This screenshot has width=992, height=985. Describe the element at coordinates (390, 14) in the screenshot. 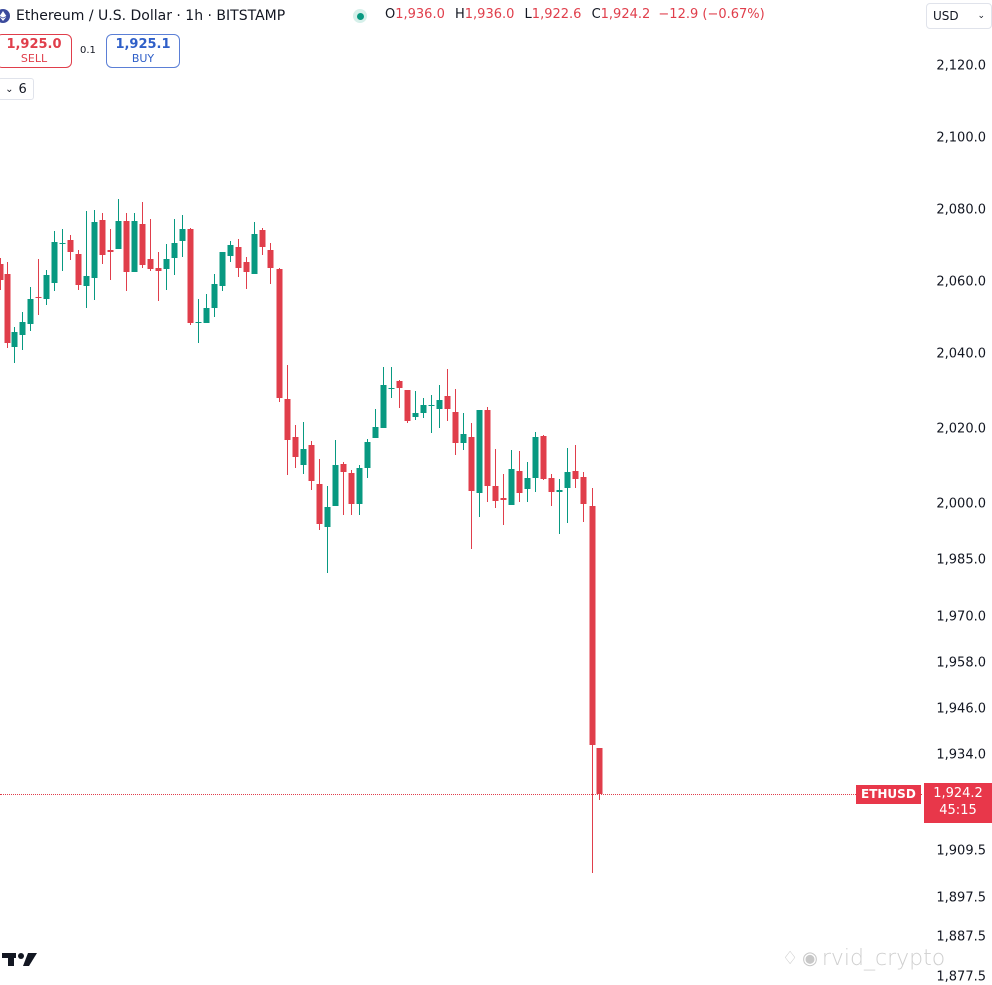

I see `open-label: O` at that location.